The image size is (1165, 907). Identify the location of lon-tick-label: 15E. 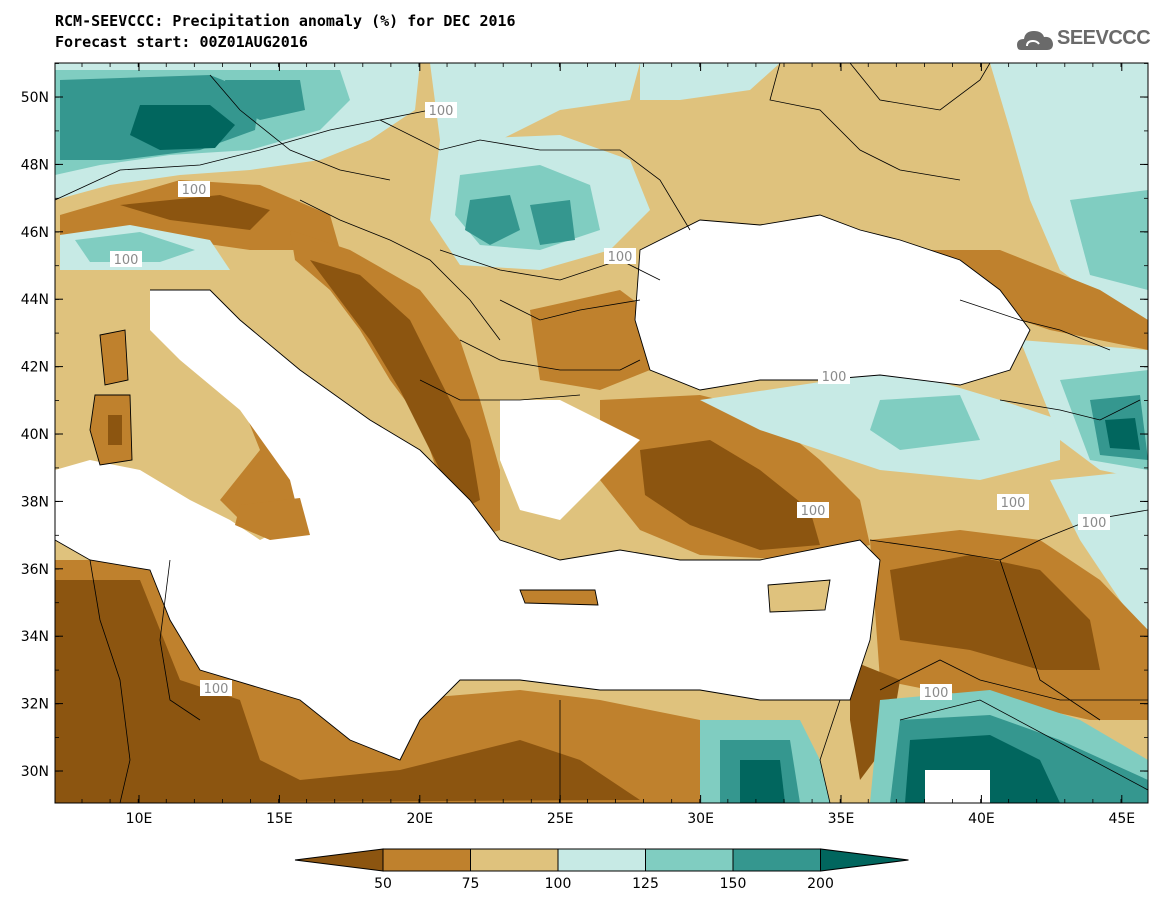
(279, 819).